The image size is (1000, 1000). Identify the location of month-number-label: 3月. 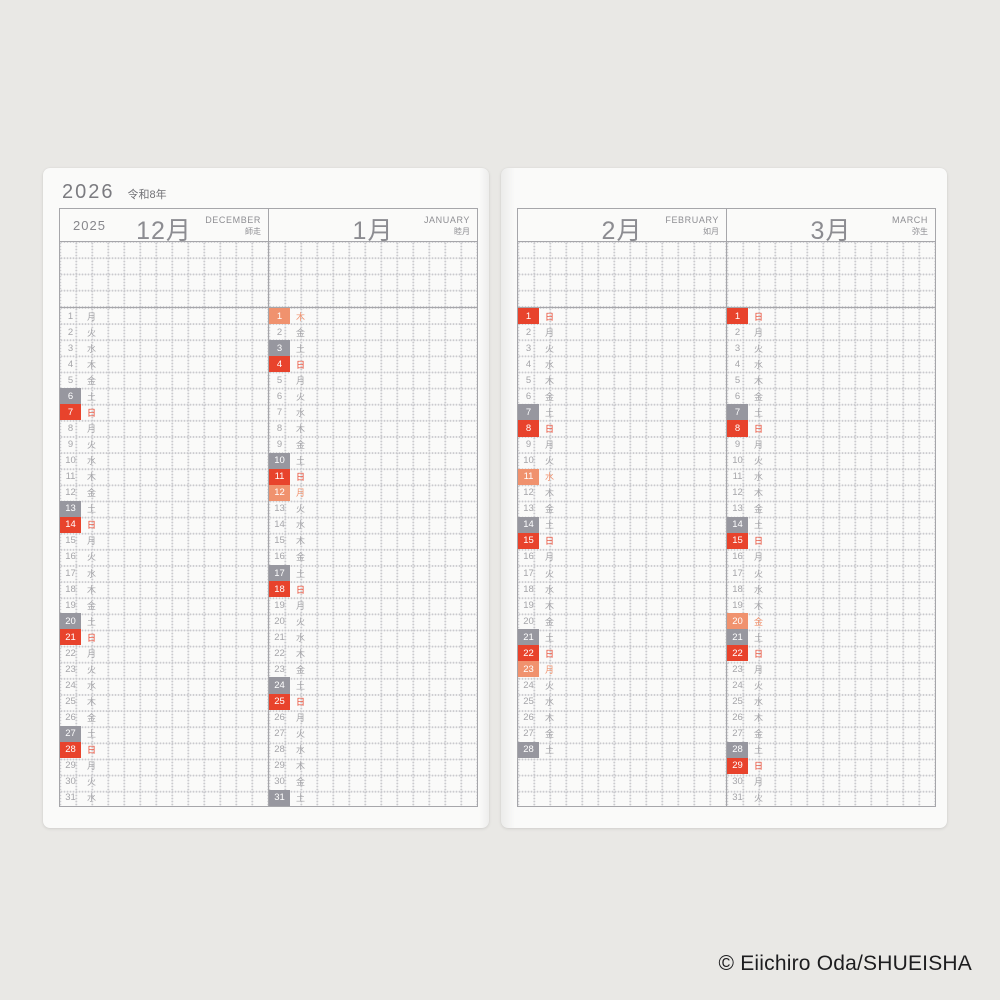
(831, 231).